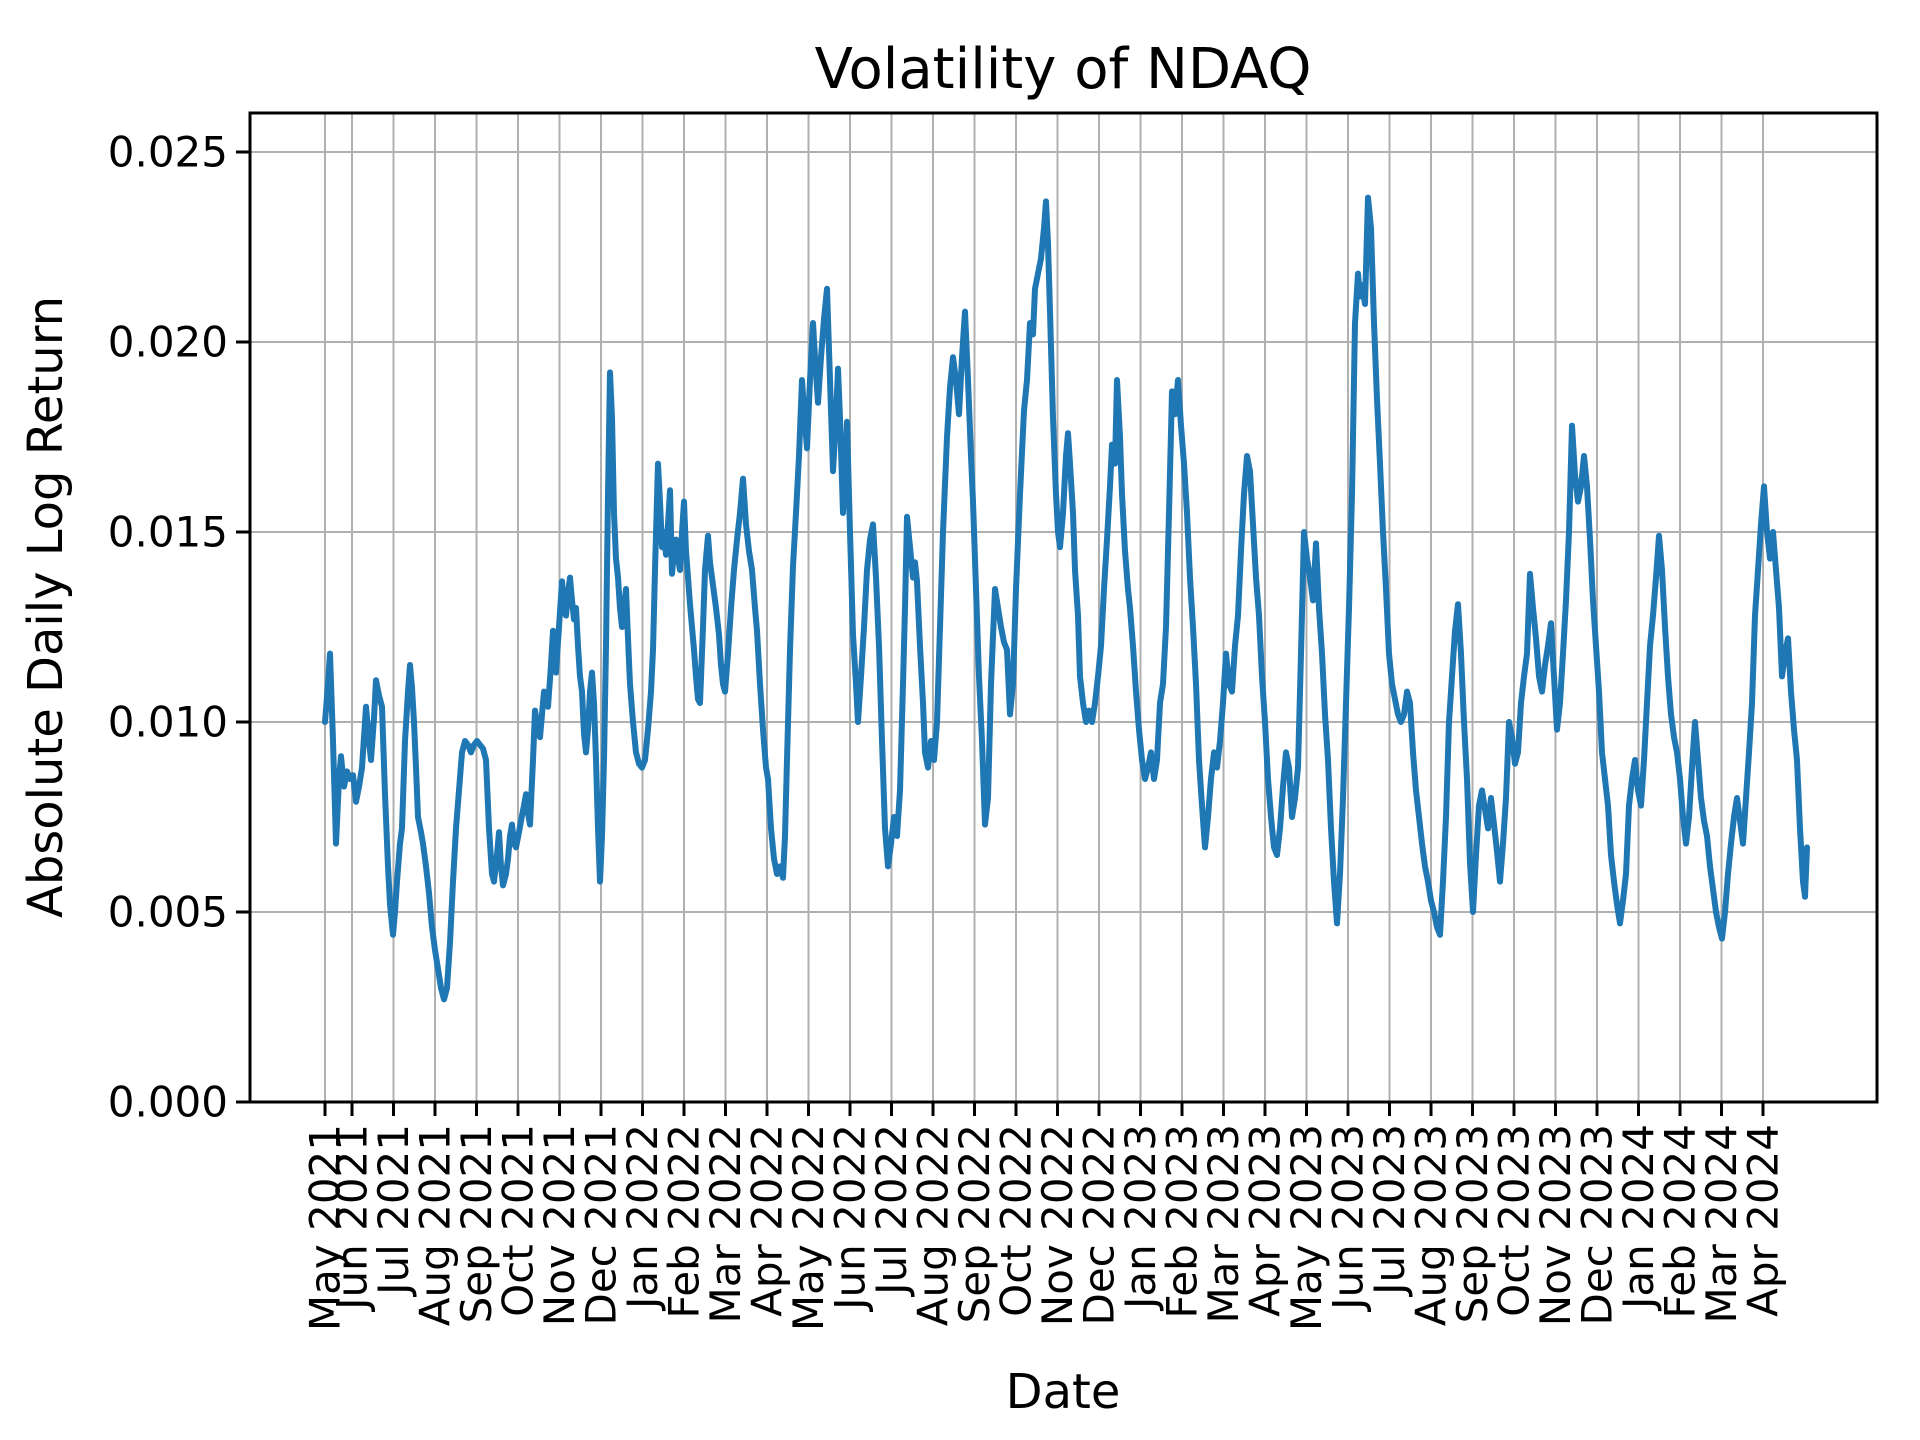 The width and height of the screenshot is (1920, 1440). Describe the element at coordinates (168, 912) in the screenshot. I see `y-tick-label: 0.005` at that location.